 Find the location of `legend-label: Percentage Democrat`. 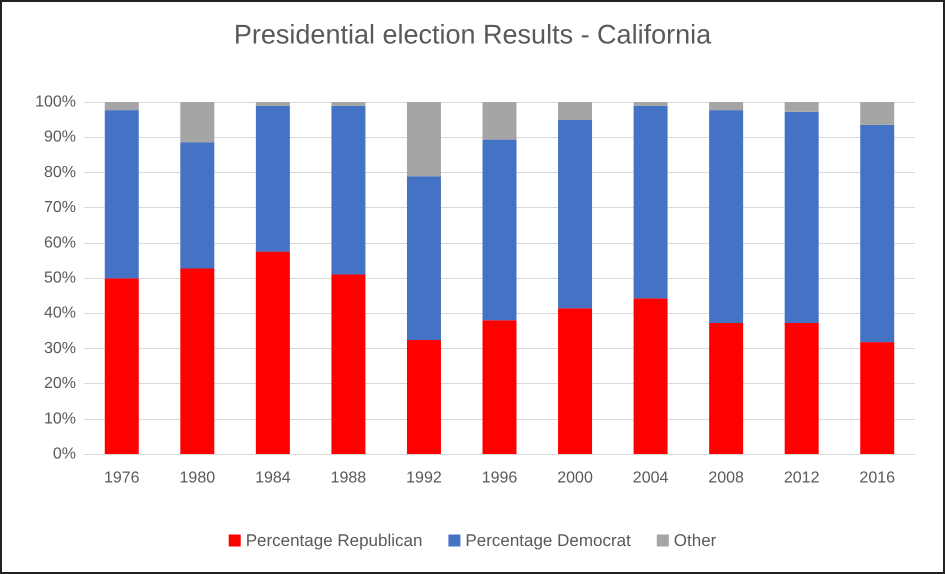

legend-label: Percentage Democrat is located at coordinates (548, 540).